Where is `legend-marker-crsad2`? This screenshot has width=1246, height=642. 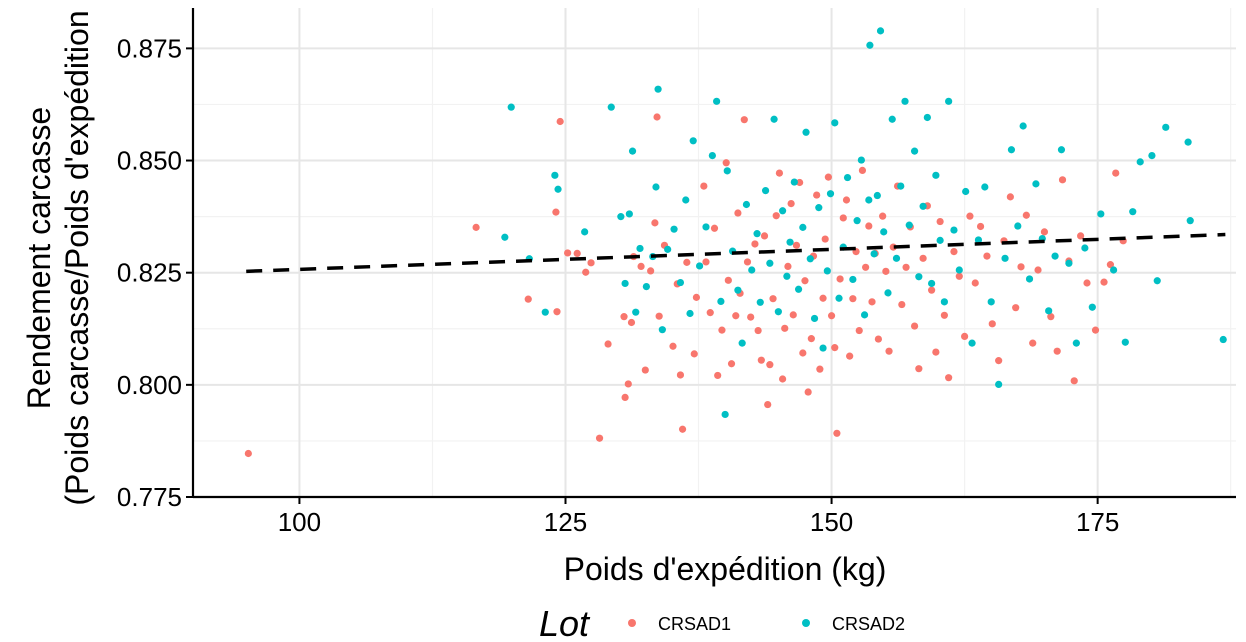
legend-marker-crsad2 is located at coordinates (806, 623).